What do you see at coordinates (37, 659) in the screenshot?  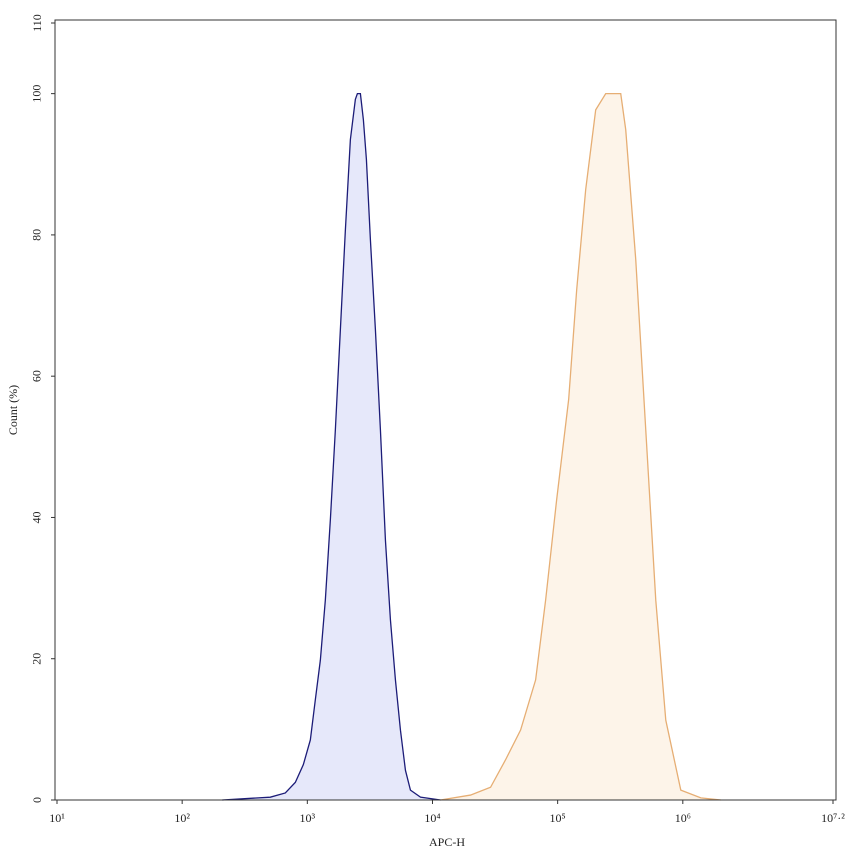 I see `y-tick-label: 20` at bounding box center [37, 659].